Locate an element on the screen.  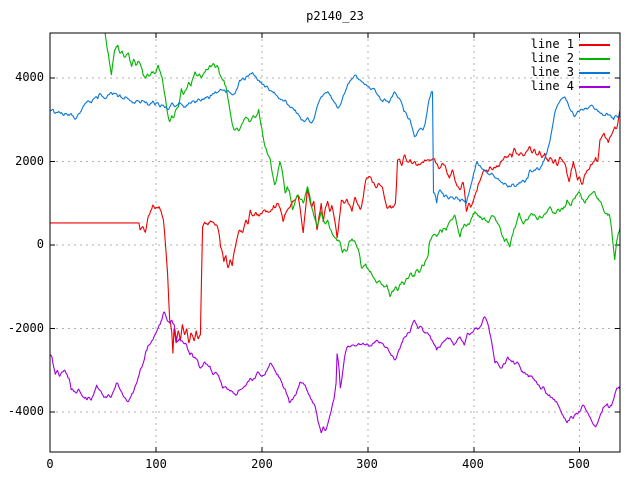
legend: line 1 line 2 line 3 line 4 is located at coordinates (537, 66).